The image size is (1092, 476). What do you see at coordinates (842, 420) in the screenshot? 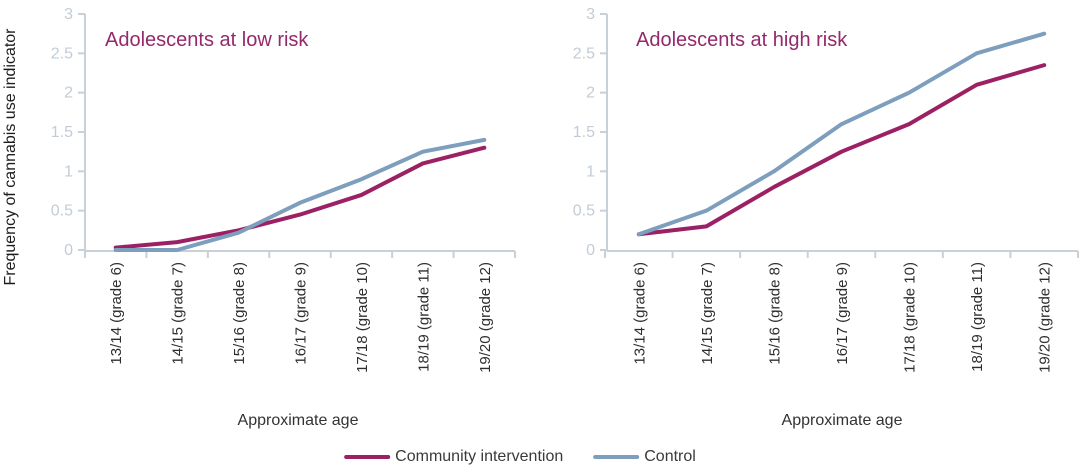
I see `x-axis-title-right: Approximate age` at bounding box center [842, 420].